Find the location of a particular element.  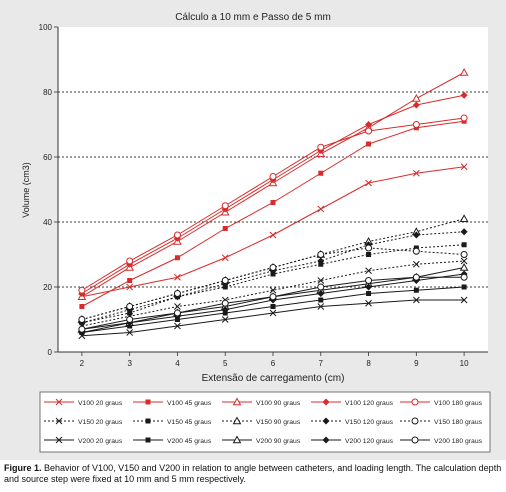

series-v200-180-graus is located at coordinates (273, 303).